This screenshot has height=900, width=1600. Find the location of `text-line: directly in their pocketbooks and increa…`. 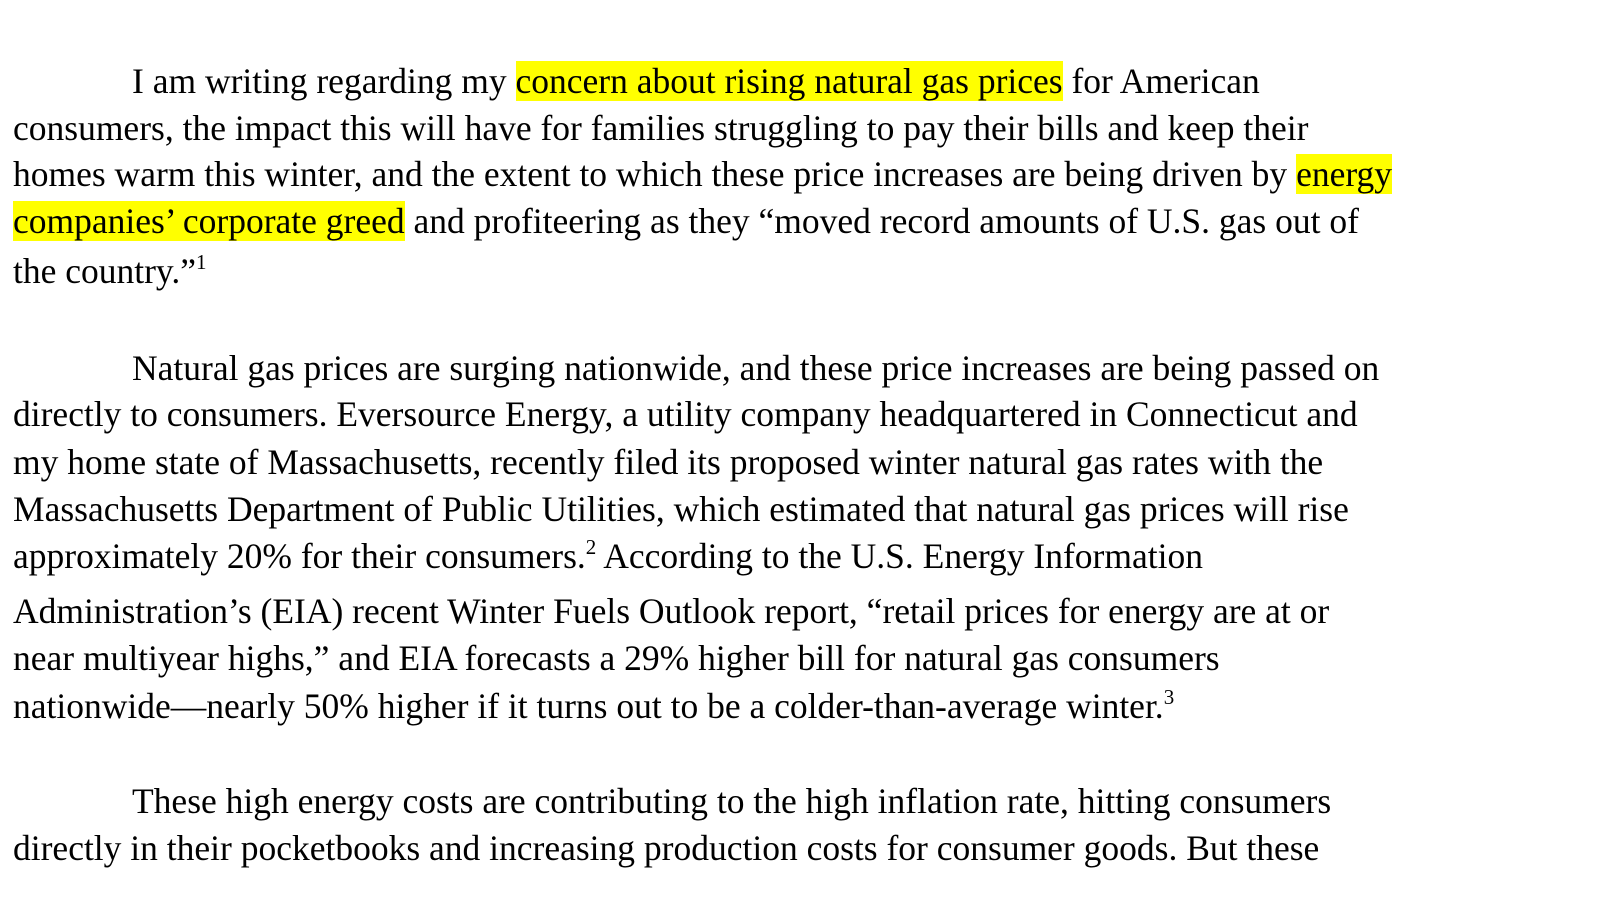

text-line: directly in their pocketbooks and increa… is located at coordinates (666, 848).